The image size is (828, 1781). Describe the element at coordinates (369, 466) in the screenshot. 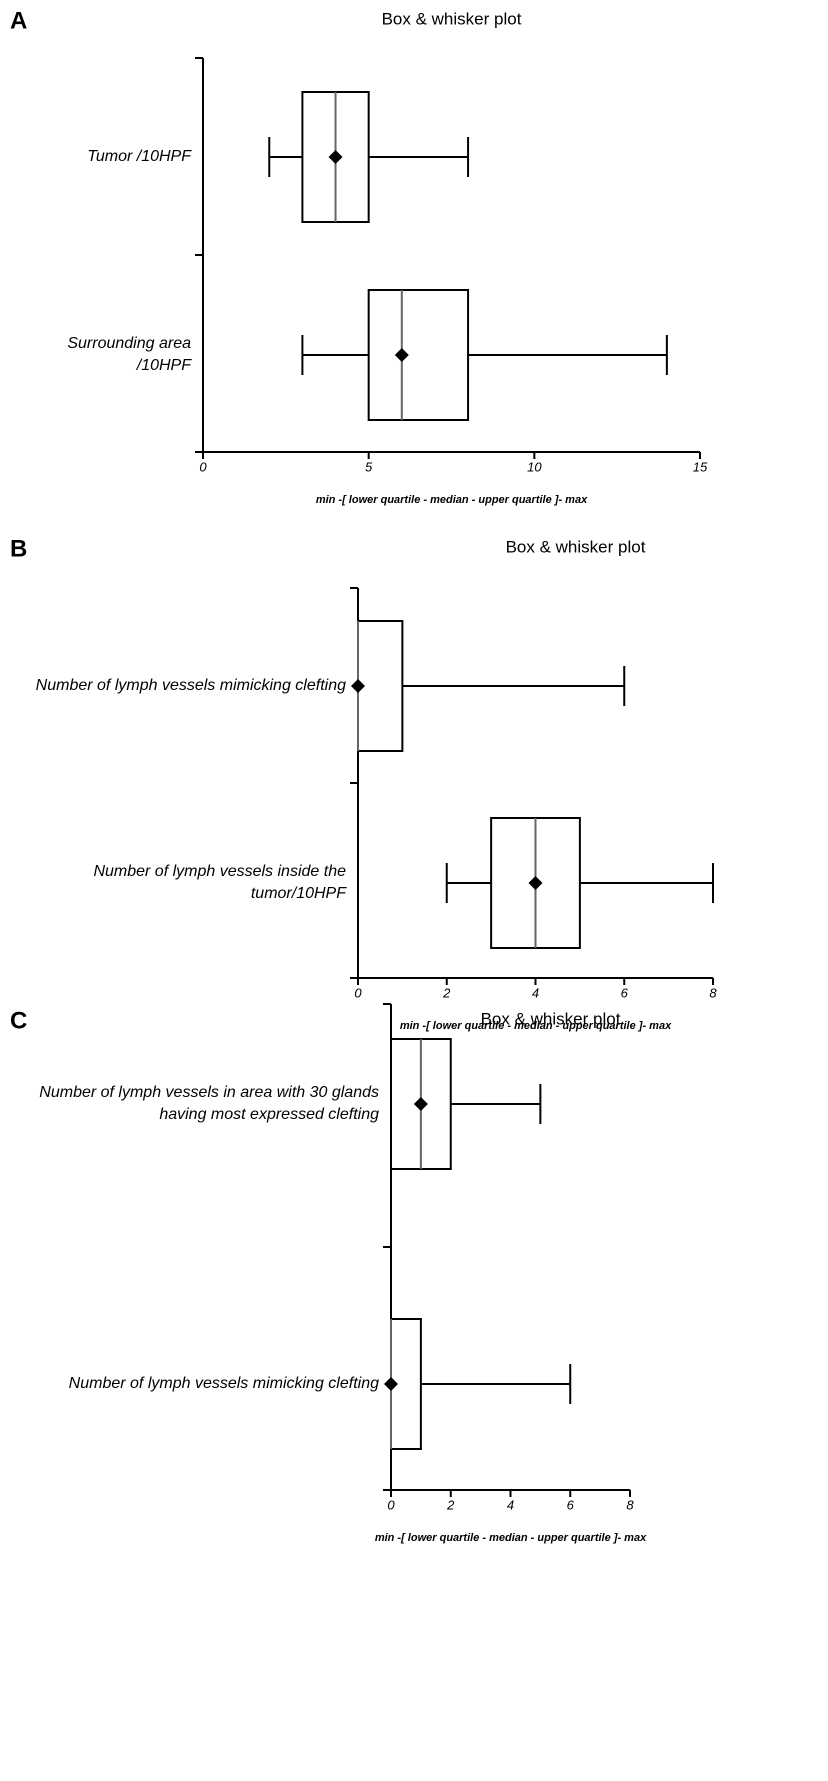

I see `x-tick-label: 5` at that location.